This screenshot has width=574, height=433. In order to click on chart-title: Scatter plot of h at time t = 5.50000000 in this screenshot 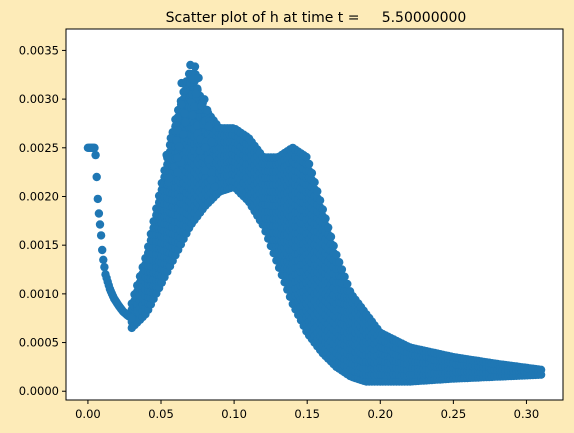, I will do `click(316, 18)`.